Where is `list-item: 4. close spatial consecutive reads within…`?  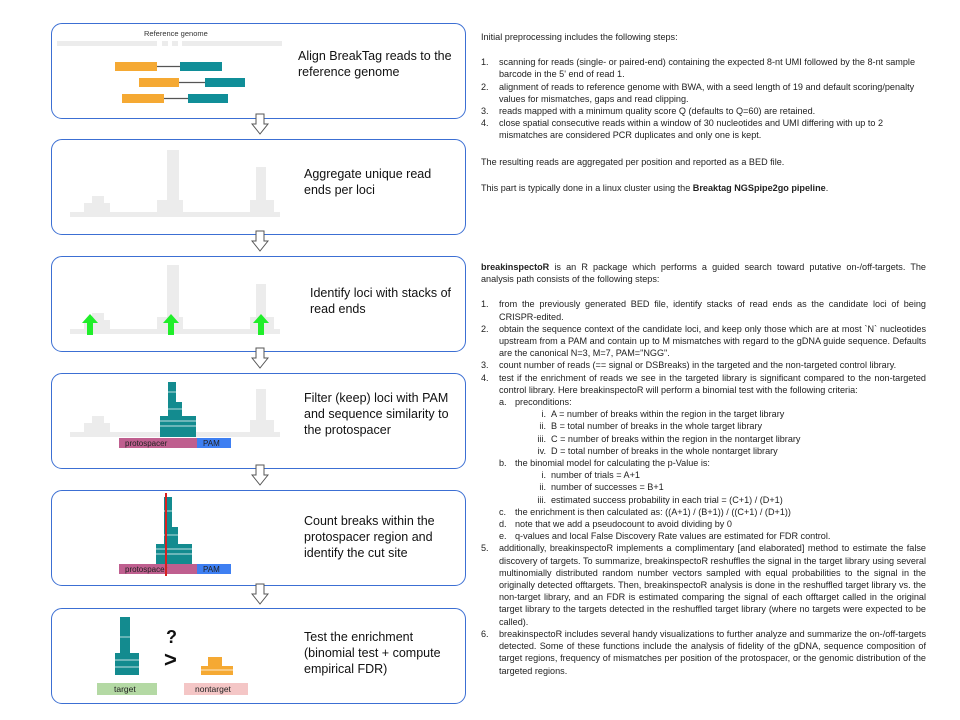 list-item: 4. close spatial consecutive reads within… is located at coordinates (682, 129).